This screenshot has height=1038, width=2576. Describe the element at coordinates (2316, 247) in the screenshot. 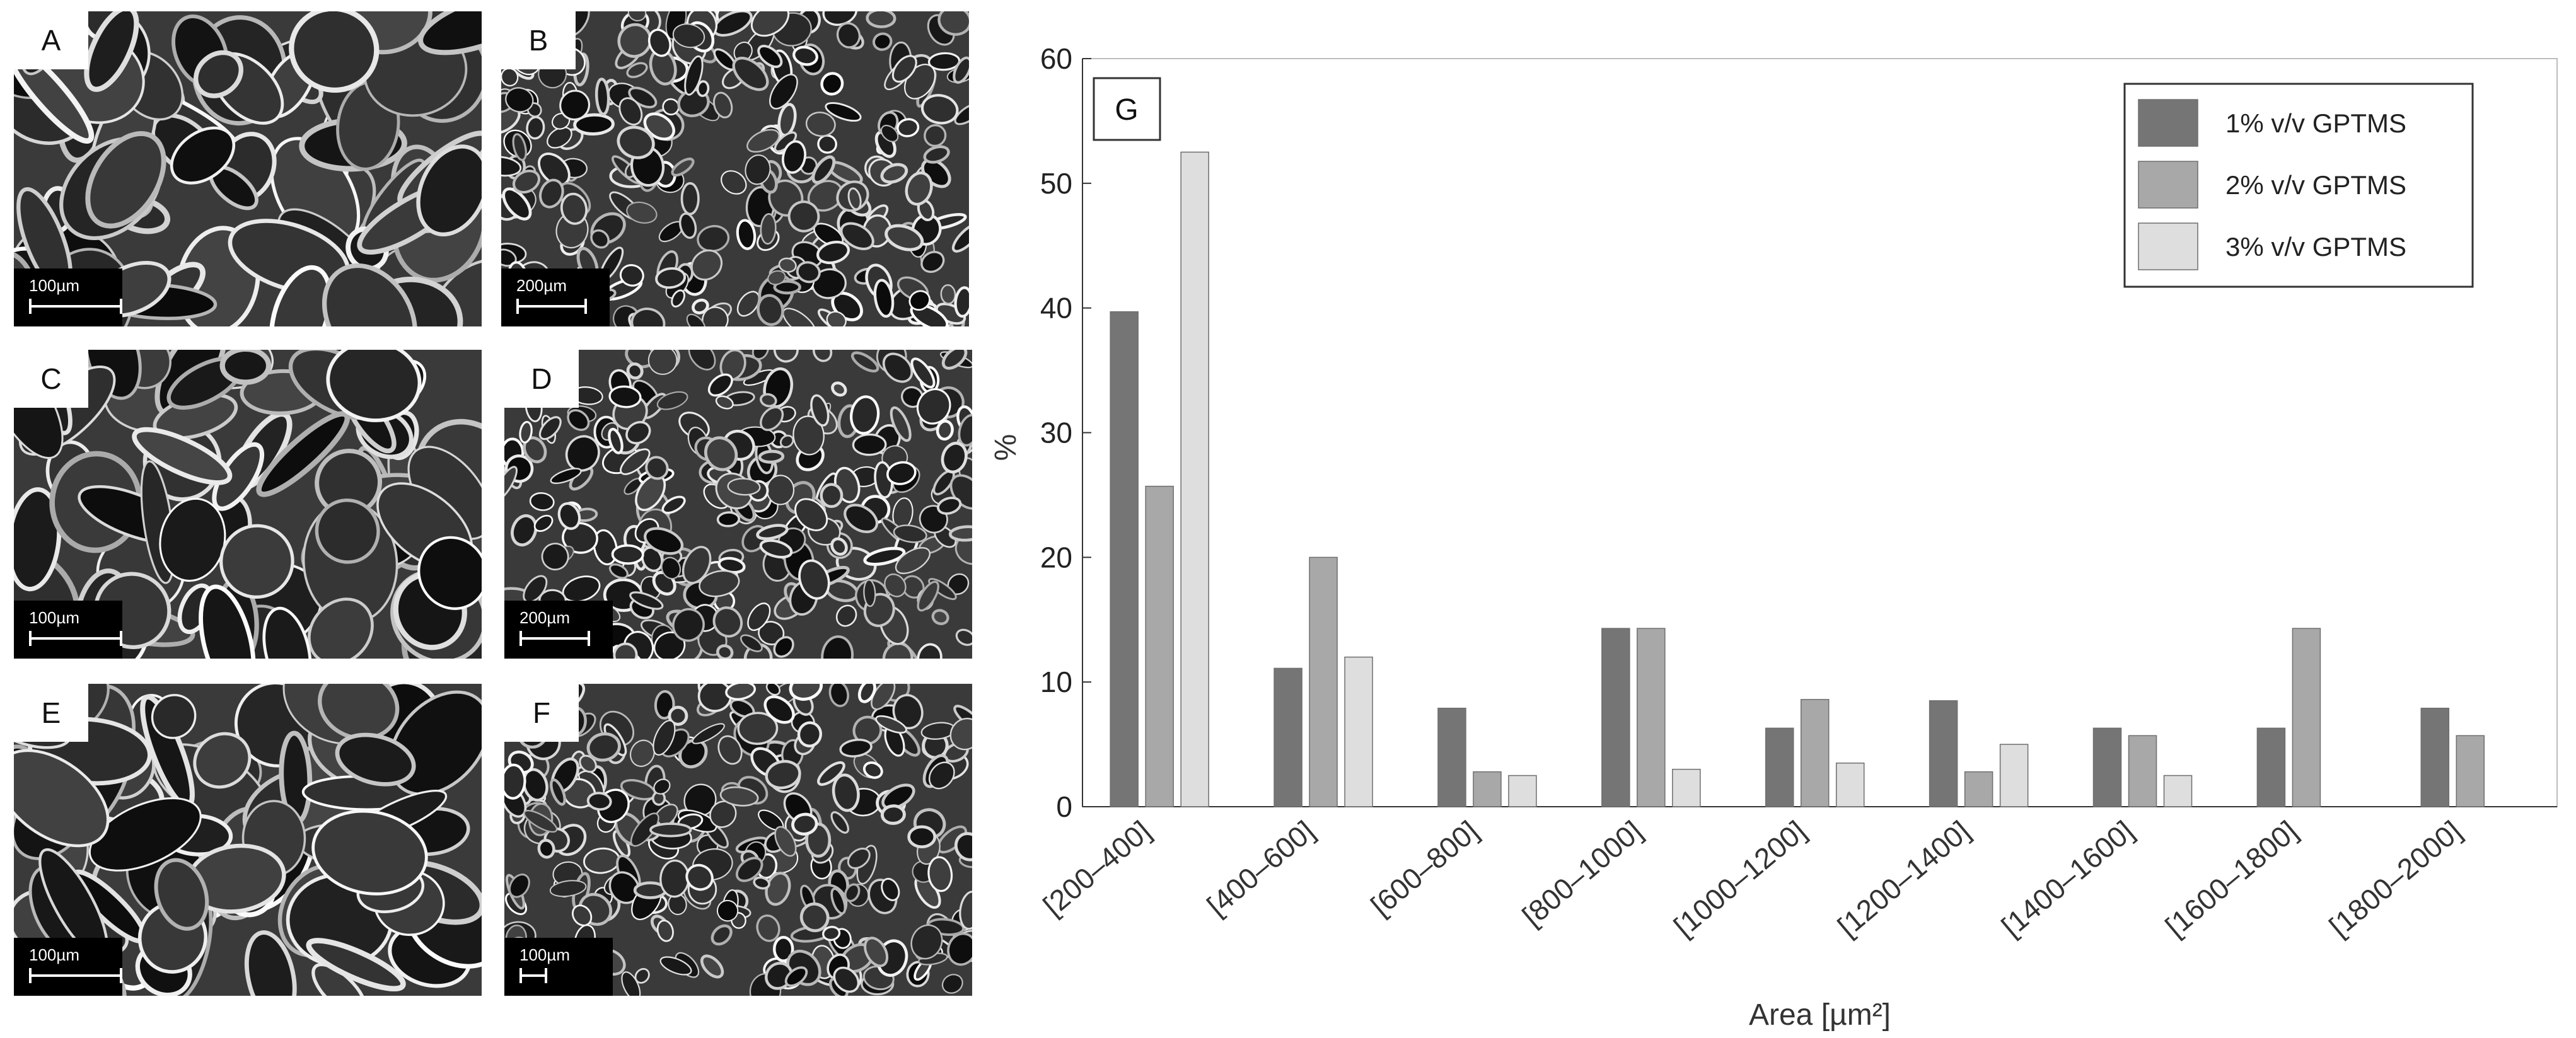

I see `legend-label: 3% v/v GPTMS` at that location.